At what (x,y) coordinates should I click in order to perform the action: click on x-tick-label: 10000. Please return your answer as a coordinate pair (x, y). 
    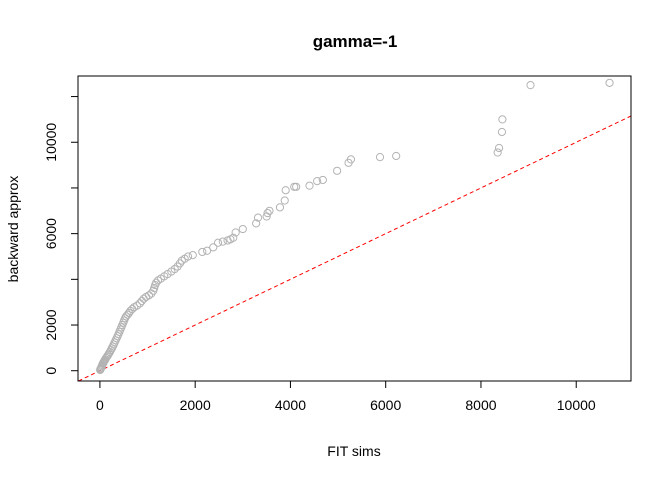
    Looking at the image, I should click on (576, 405).